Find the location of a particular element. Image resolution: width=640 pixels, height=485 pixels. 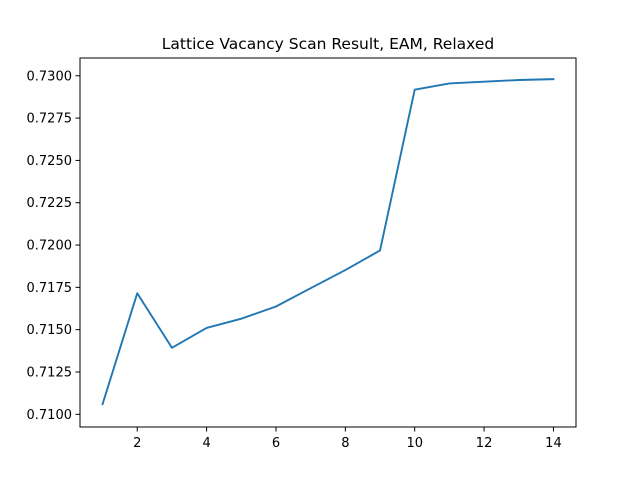

y-tick-label: 0.7175 is located at coordinates (50, 288).